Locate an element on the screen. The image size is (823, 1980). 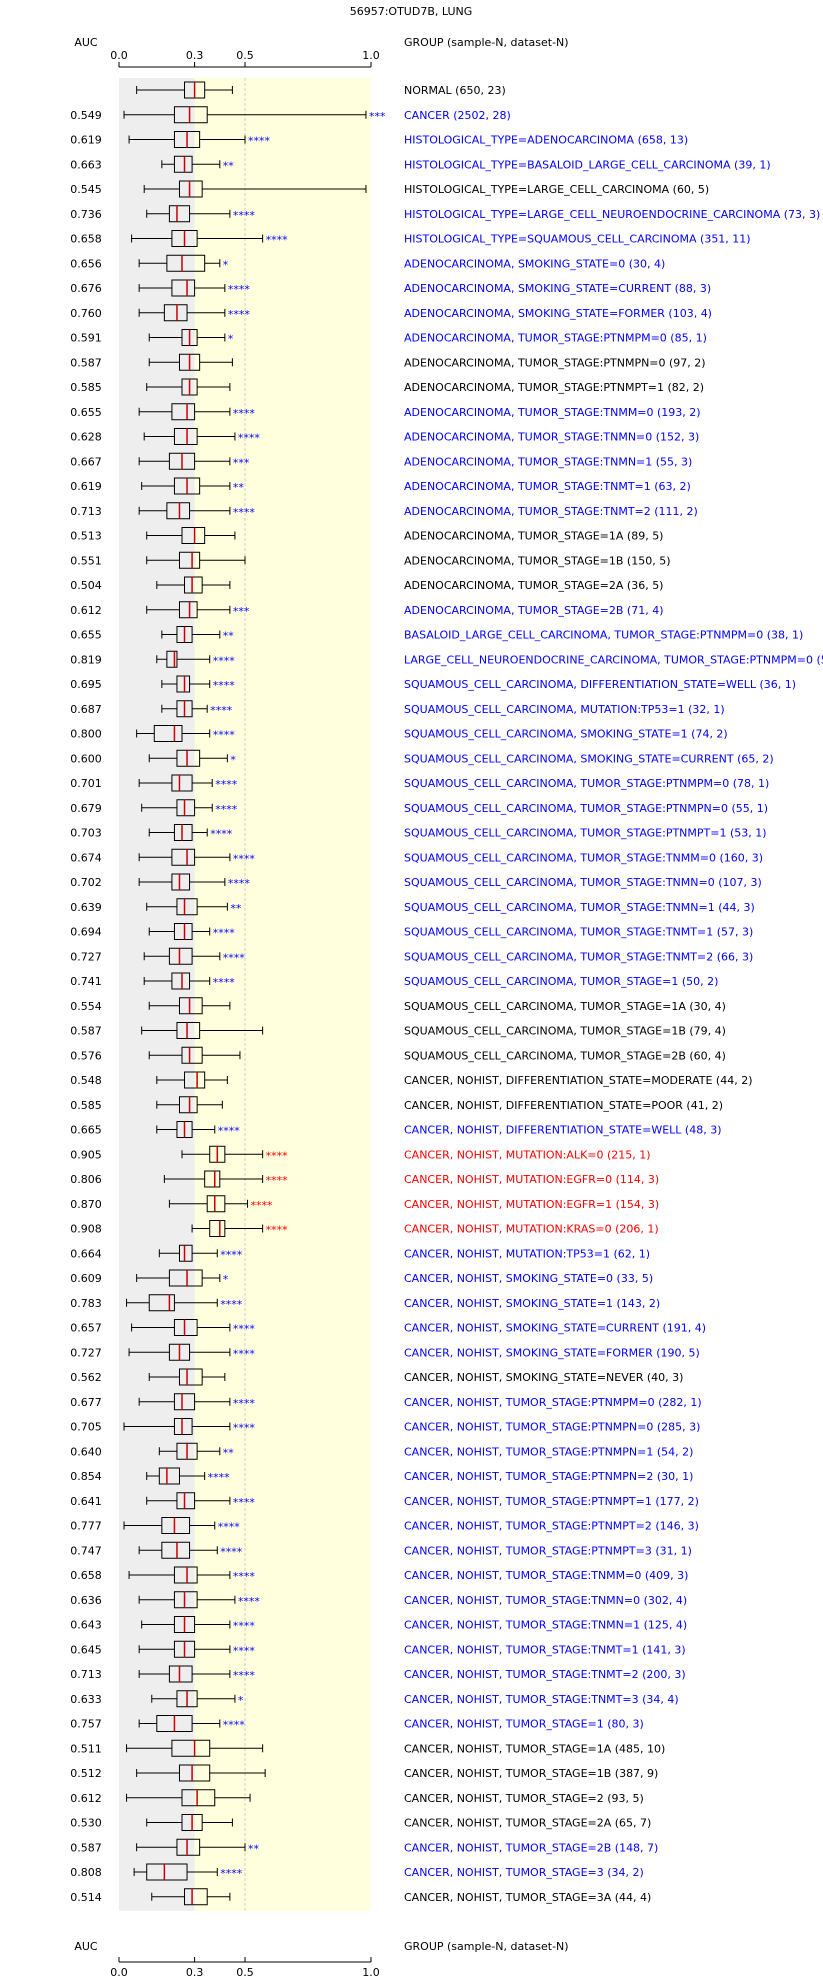
auc-value: 0.619 is located at coordinates (86, 486).